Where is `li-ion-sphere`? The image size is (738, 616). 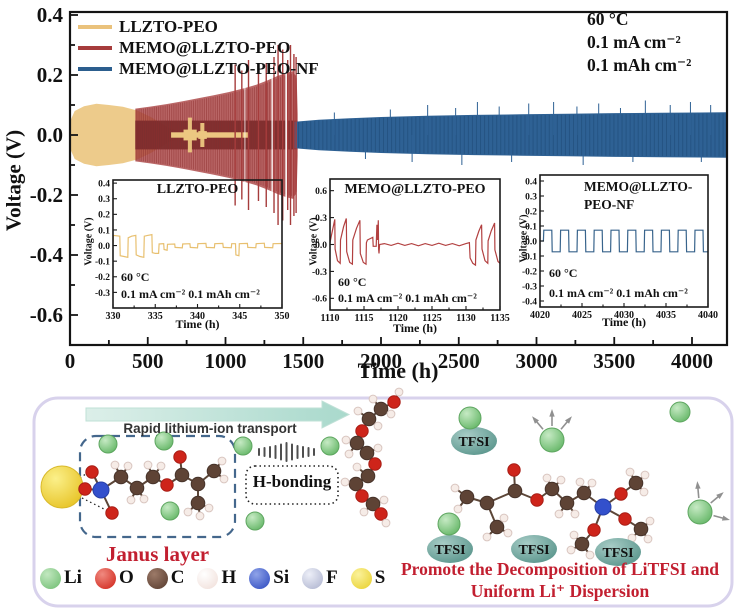
li-ion-sphere is located at coordinates (680, 412).